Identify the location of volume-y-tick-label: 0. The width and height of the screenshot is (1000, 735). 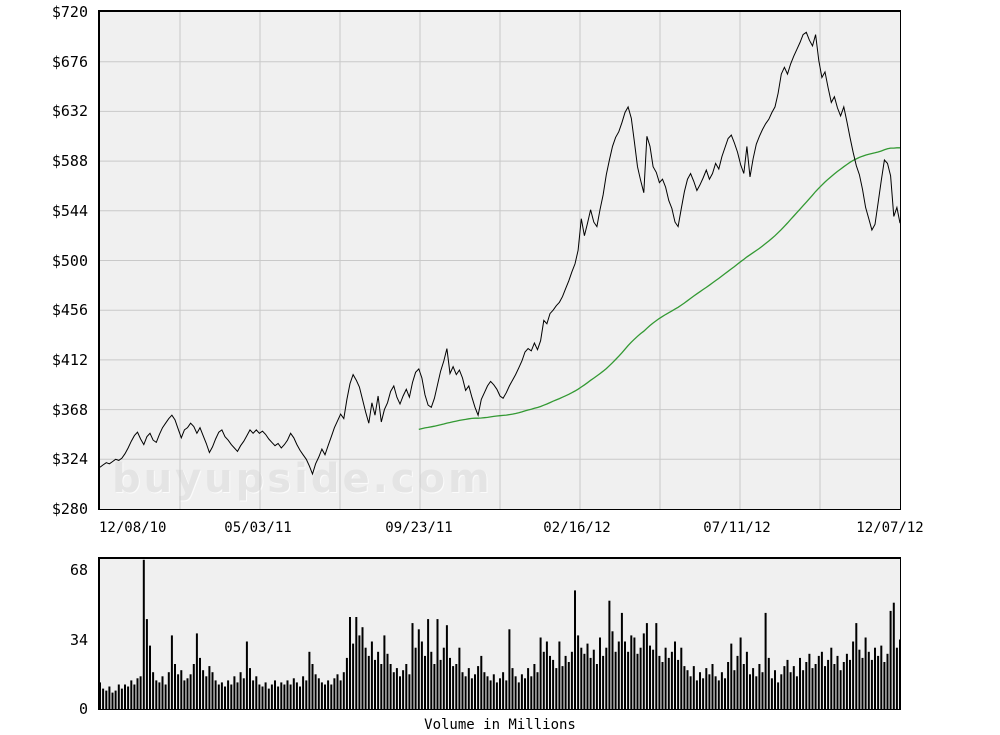
(83, 709).